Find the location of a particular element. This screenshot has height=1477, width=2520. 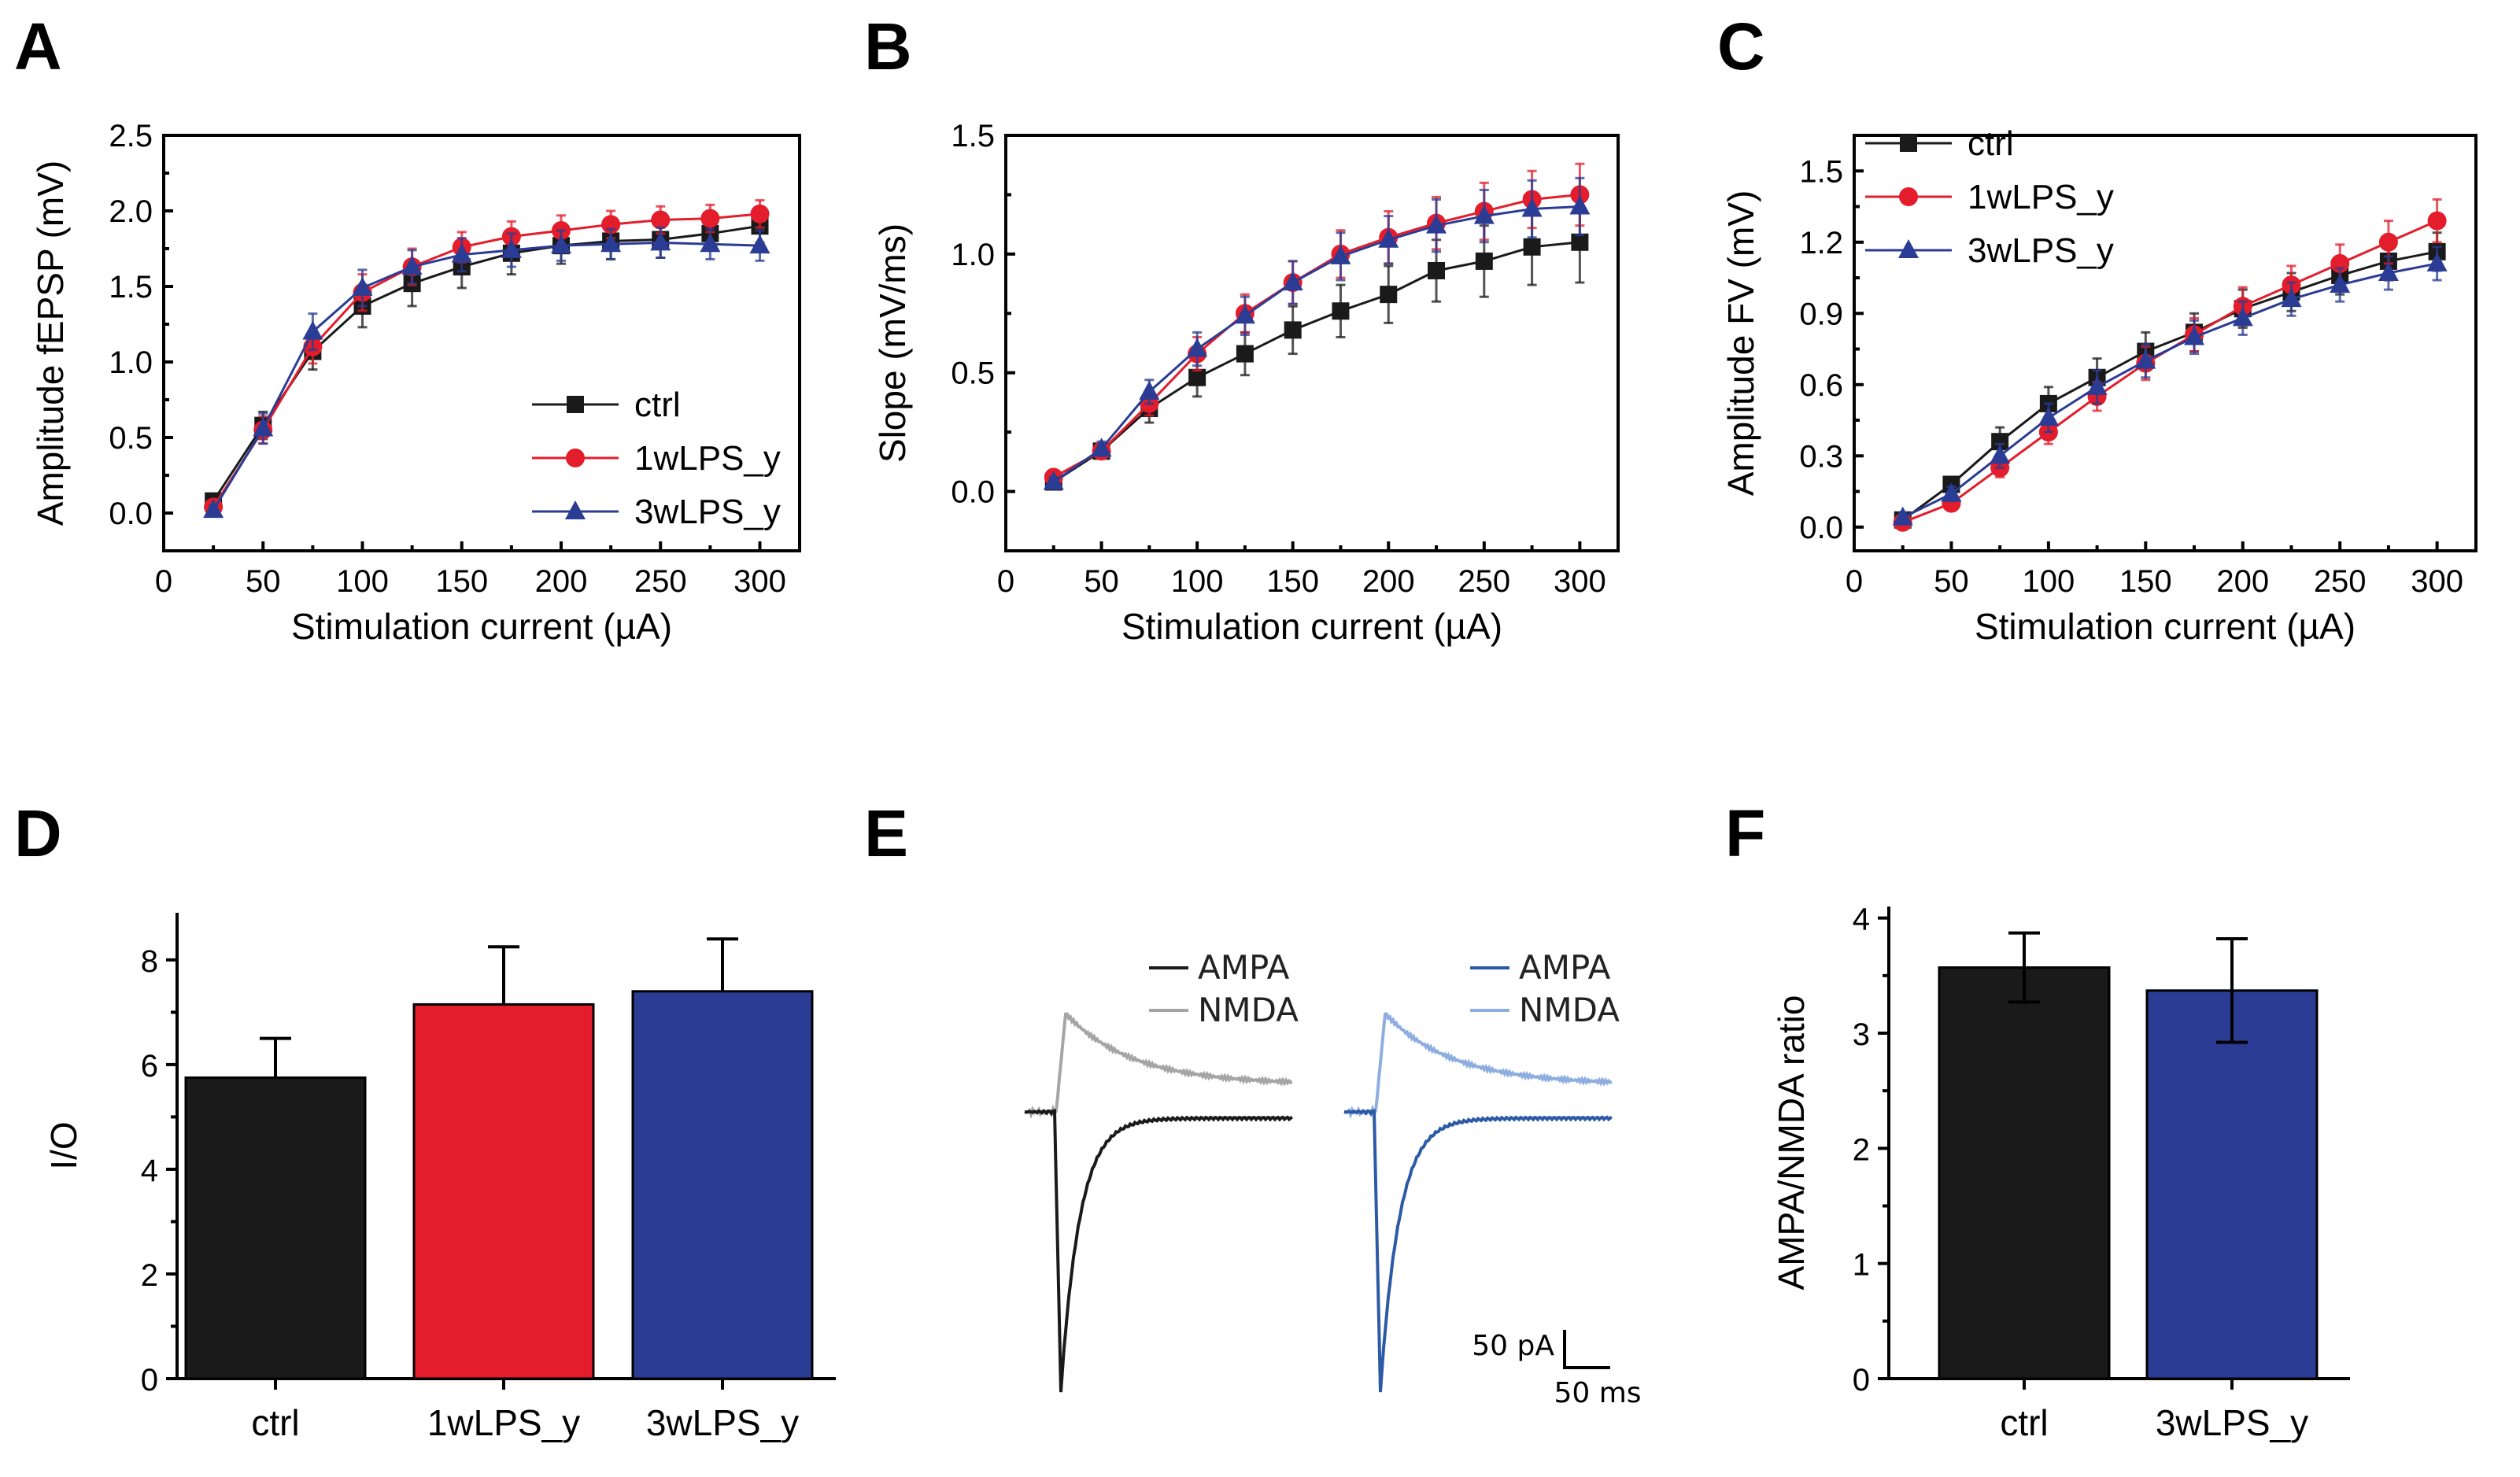

legend-label: 3wLPS_y is located at coordinates (2041, 250).